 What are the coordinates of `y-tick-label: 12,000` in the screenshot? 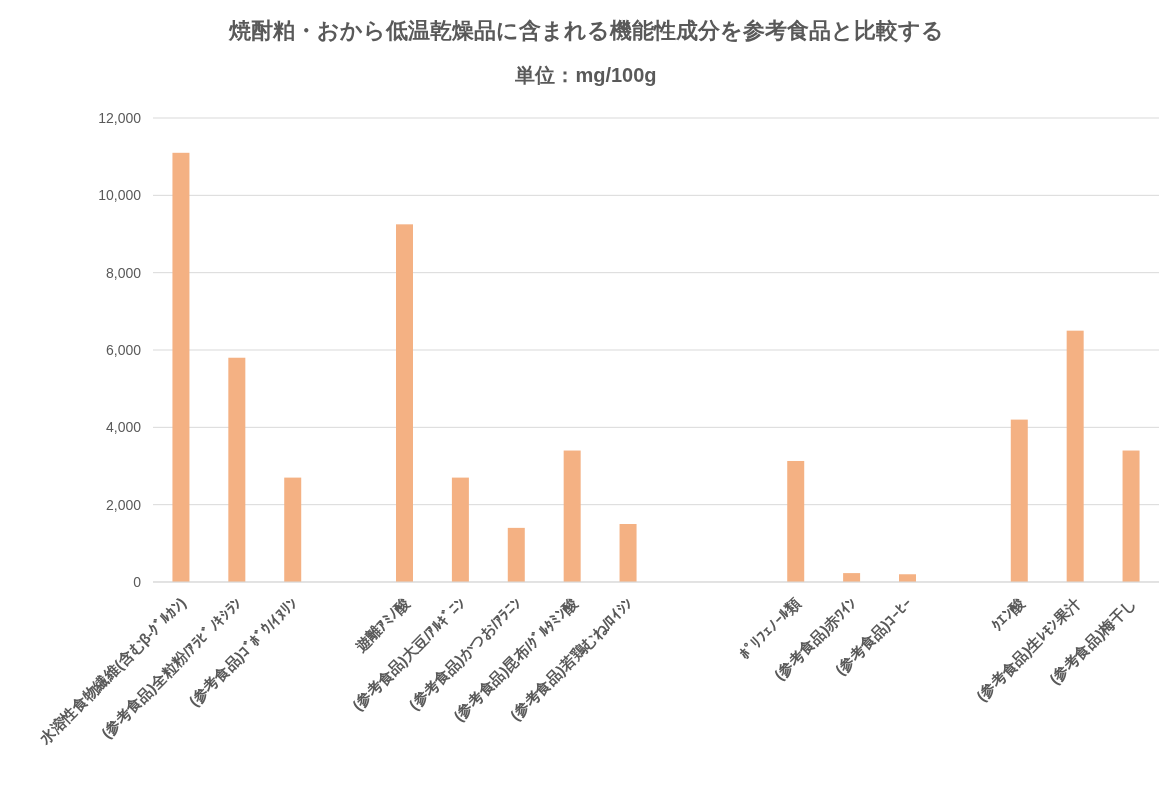 It's located at (120, 118).